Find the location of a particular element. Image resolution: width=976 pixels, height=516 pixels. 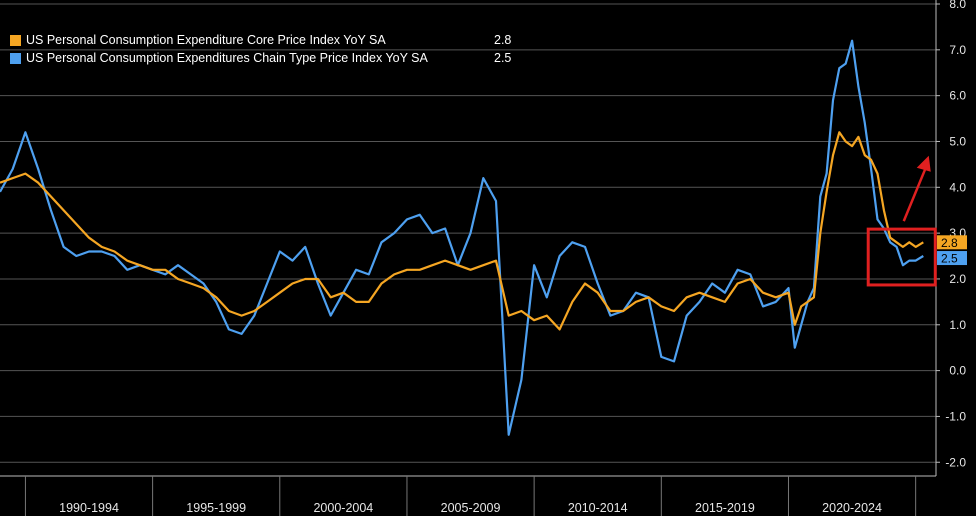

y-tick-label: 8.0 is located at coordinates (957, 5).